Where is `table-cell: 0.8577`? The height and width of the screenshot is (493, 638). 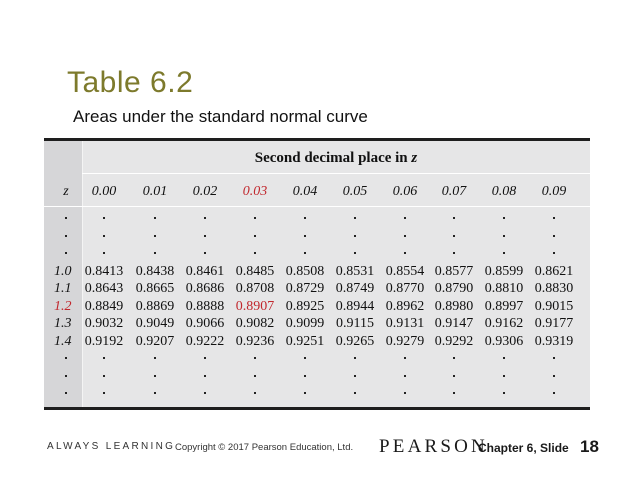
table-cell: 0.8577 is located at coordinates (454, 271).